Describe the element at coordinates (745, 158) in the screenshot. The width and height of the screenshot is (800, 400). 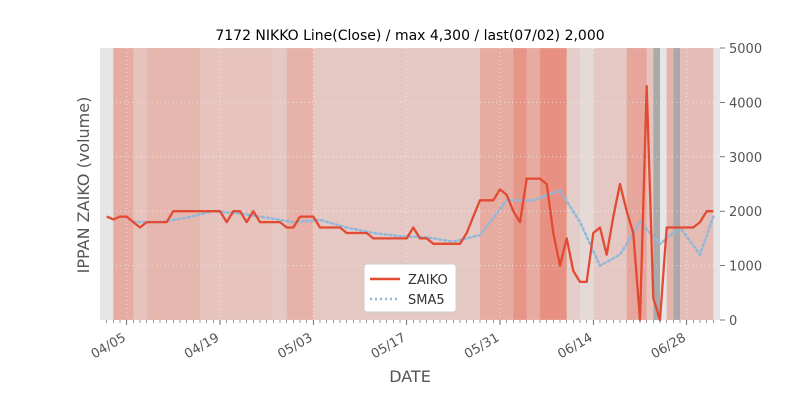
I see `y-tick-label-3: 3000` at that location.